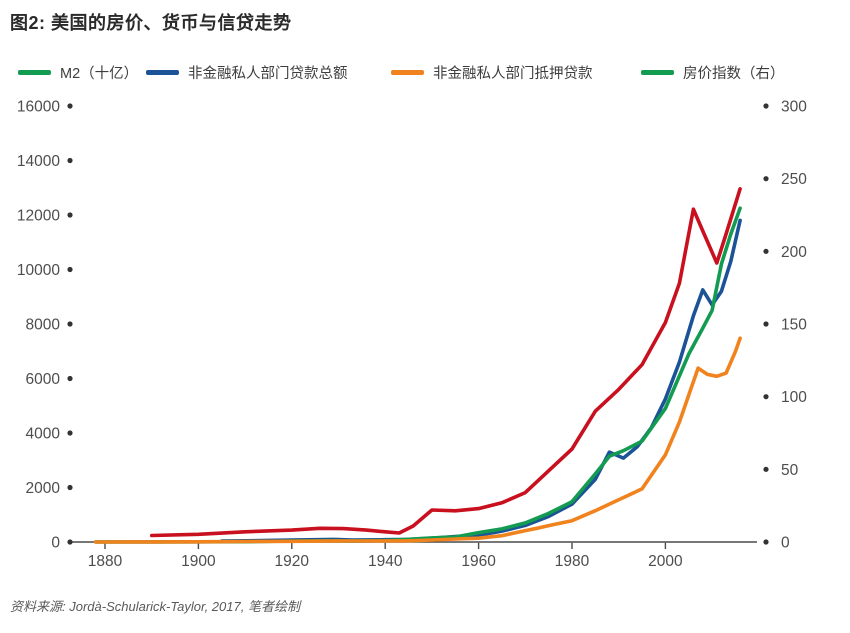  Describe the element at coordinates (385, 561) in the screenshot. I see `x-axis-label: 1940` at that location.